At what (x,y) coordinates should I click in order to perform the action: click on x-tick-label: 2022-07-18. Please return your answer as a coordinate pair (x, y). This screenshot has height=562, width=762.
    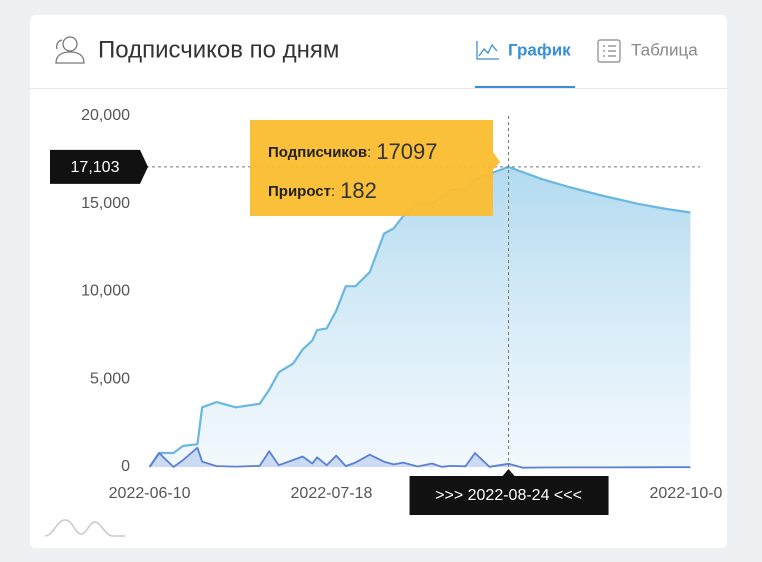
    Looking at the image, I should click on (332, 493).